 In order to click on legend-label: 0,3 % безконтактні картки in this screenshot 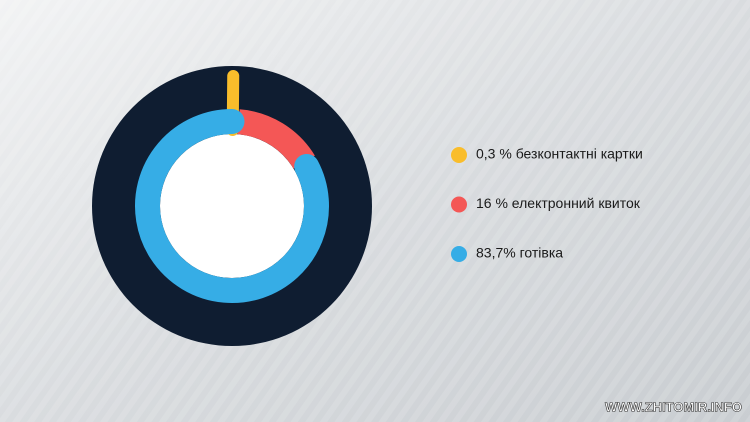, I will do `click(559, 154)`.